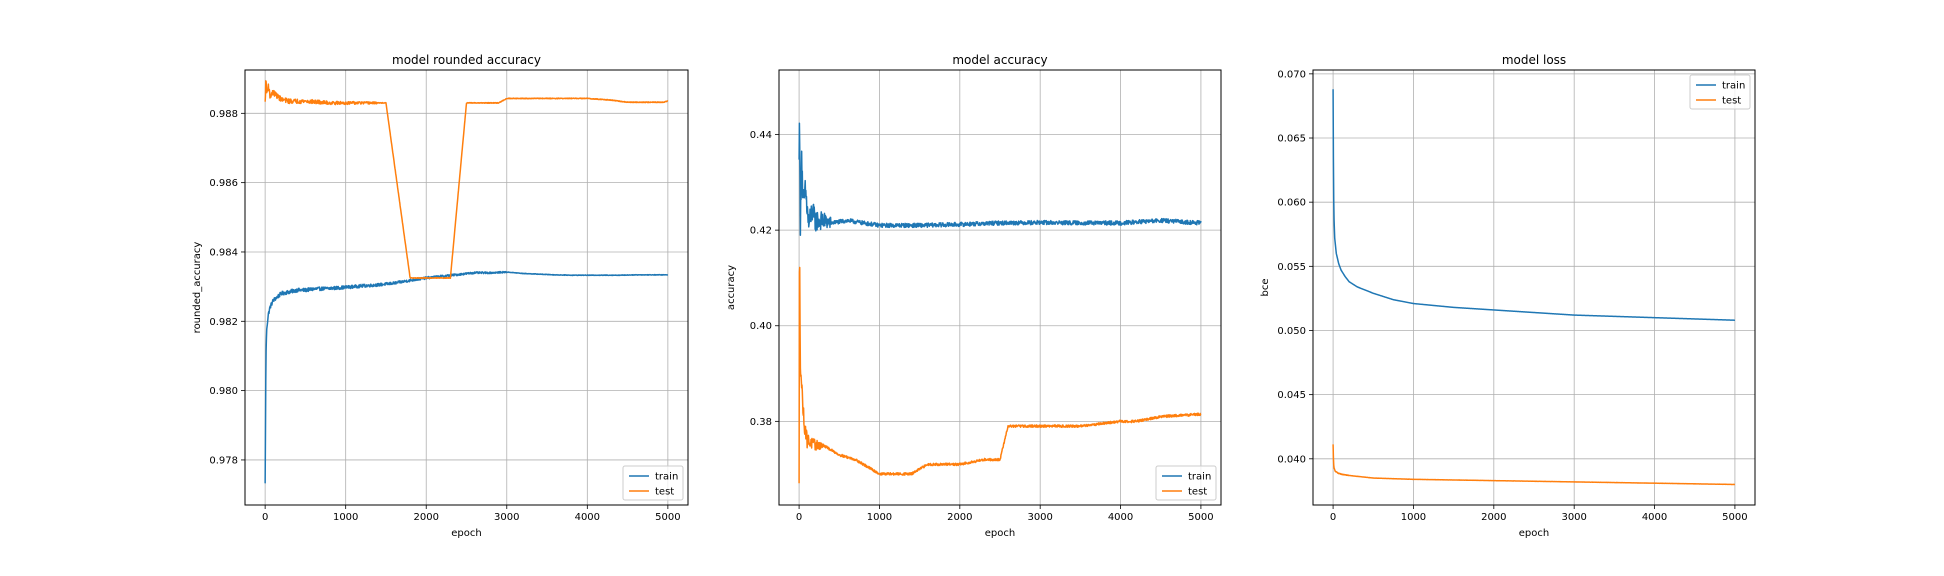  I want to click on y-ticks: 0.978 0.980 0.982 0.984 0.986 0.988, so click(227, 287).